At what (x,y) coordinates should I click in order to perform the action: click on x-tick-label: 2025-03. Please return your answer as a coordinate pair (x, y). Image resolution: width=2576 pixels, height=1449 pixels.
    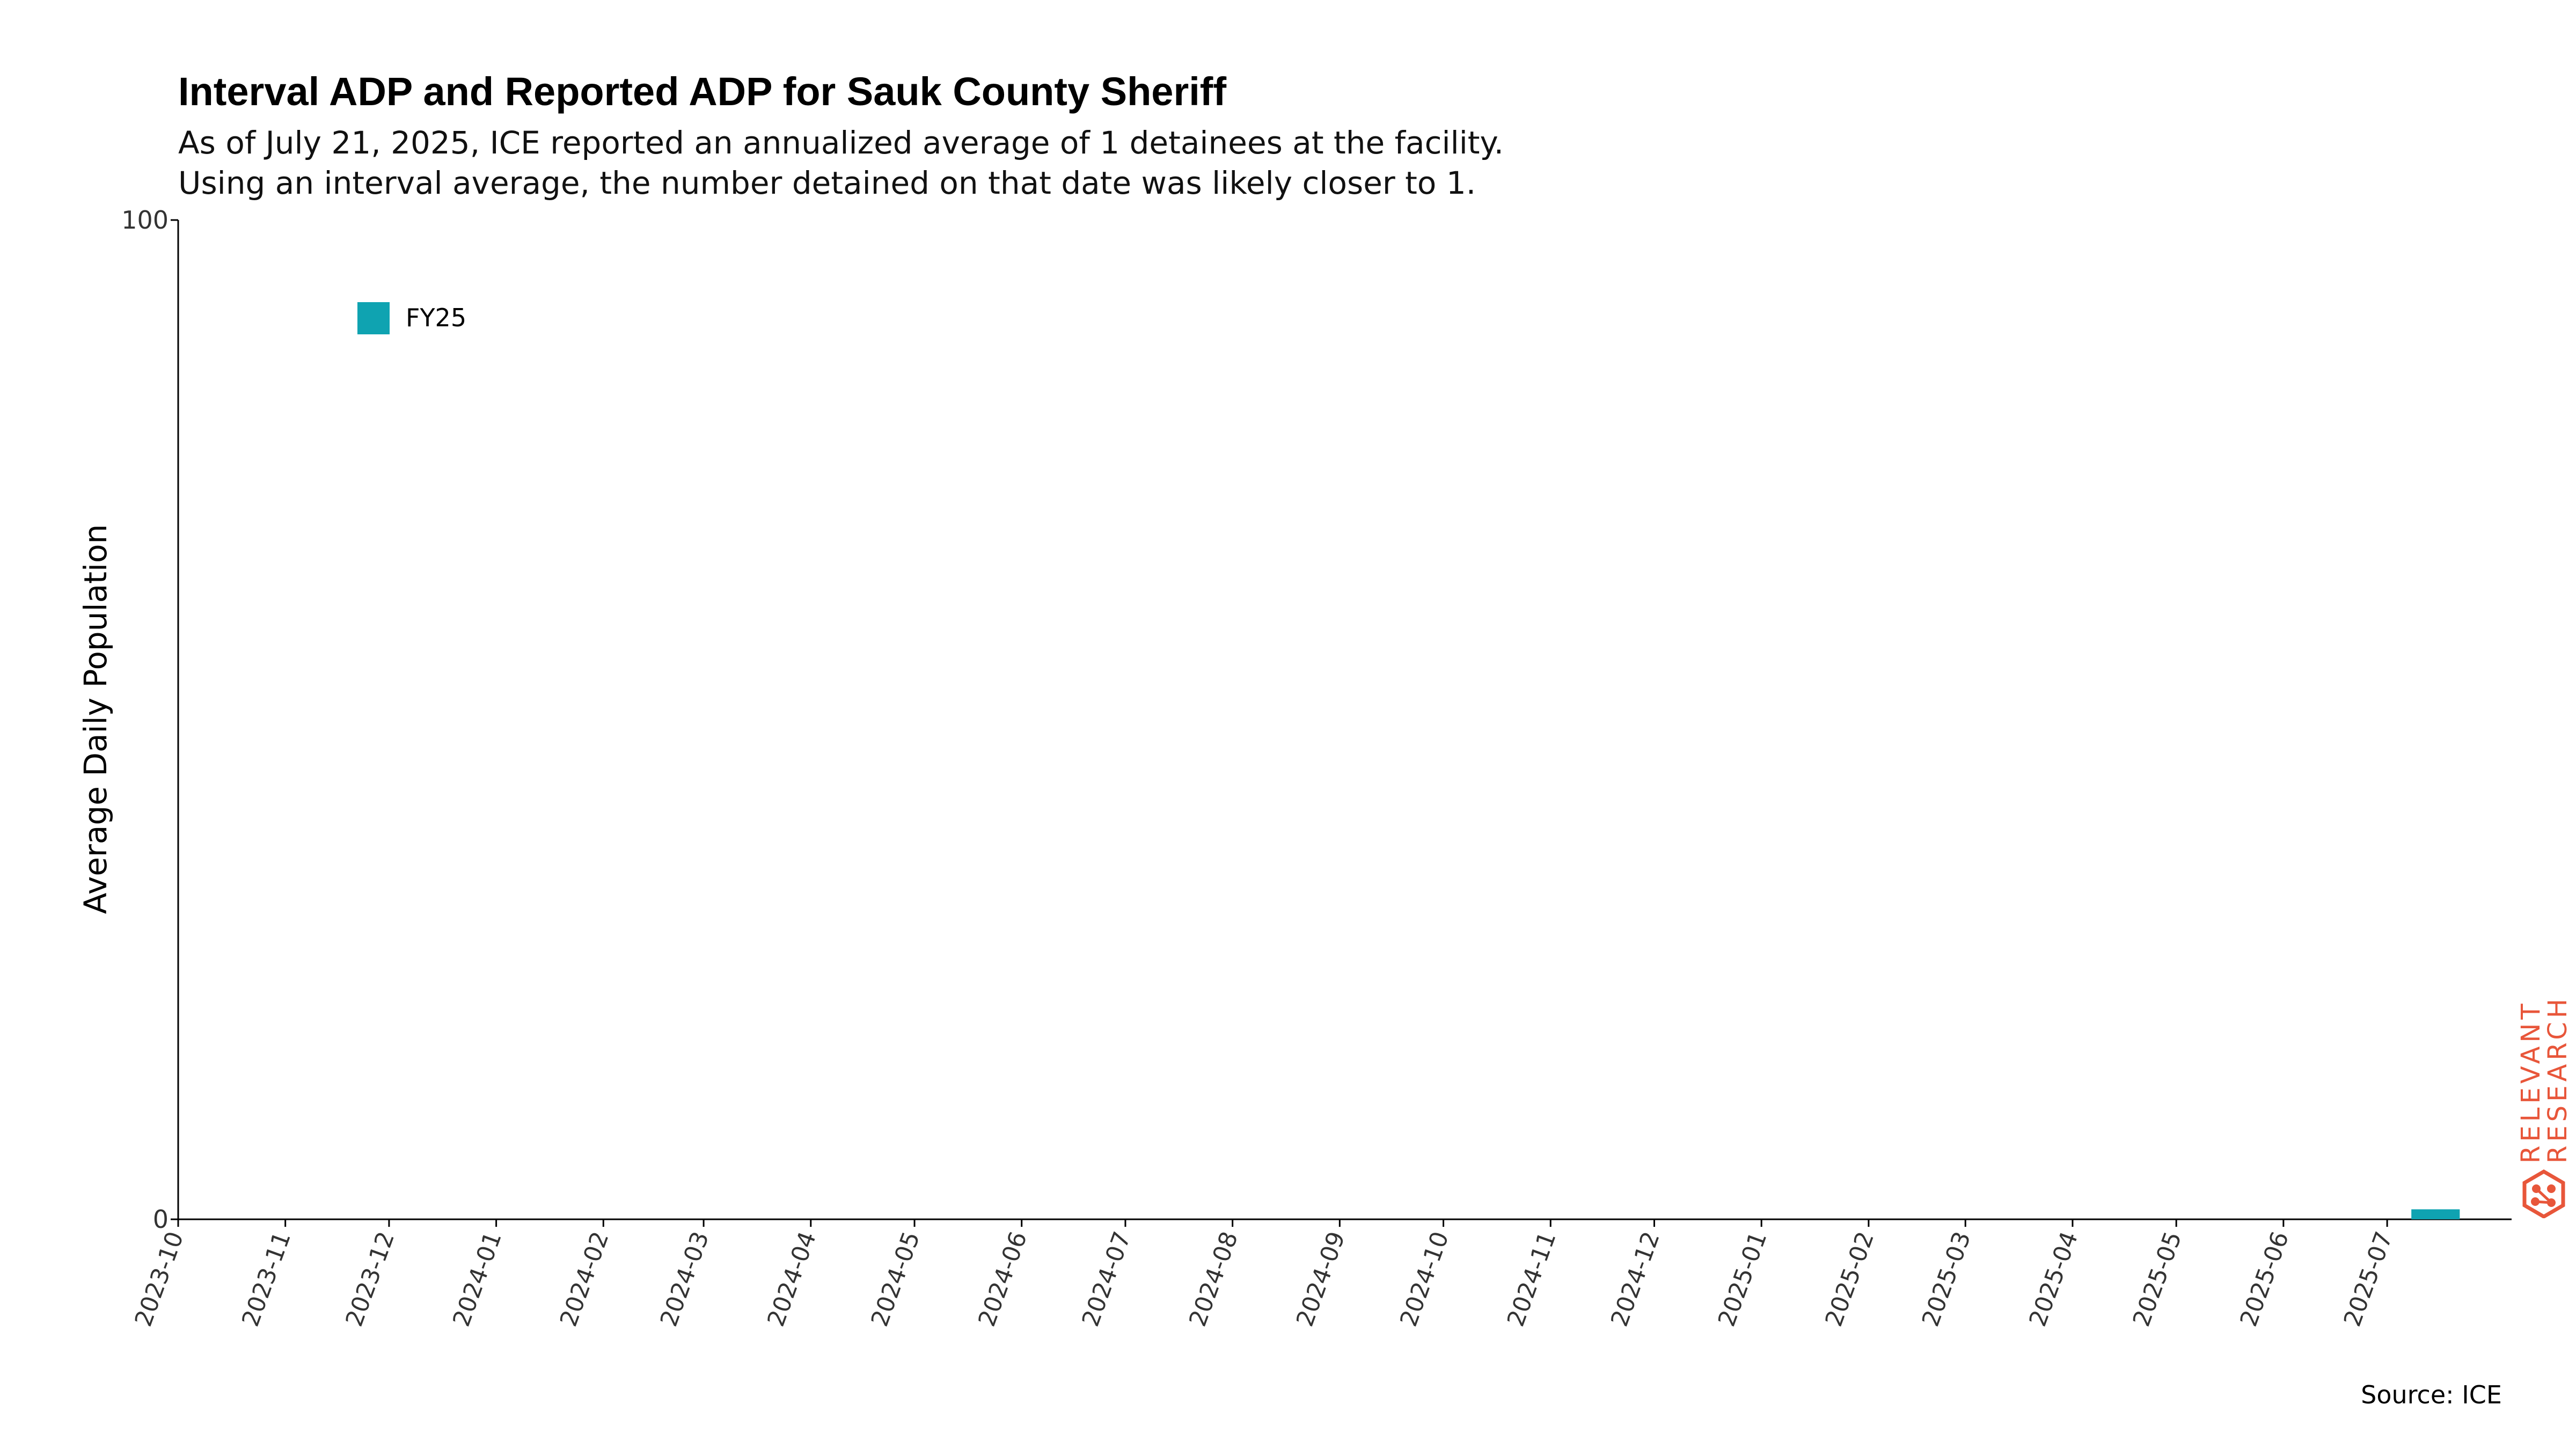
    Looking at the image, I should click on (1947, 1279).